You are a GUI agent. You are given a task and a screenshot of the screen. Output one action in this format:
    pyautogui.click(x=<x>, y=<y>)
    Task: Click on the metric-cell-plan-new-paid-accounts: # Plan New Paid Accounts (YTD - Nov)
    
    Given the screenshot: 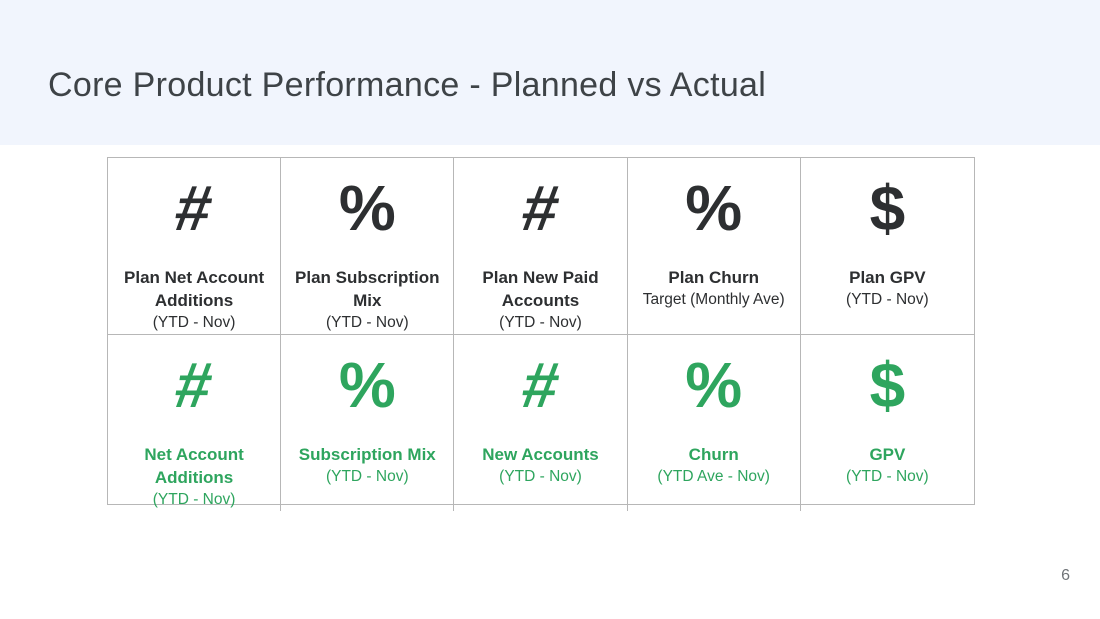 What is the action you would take?
    pyautogui.click(x=541, y=246)
    